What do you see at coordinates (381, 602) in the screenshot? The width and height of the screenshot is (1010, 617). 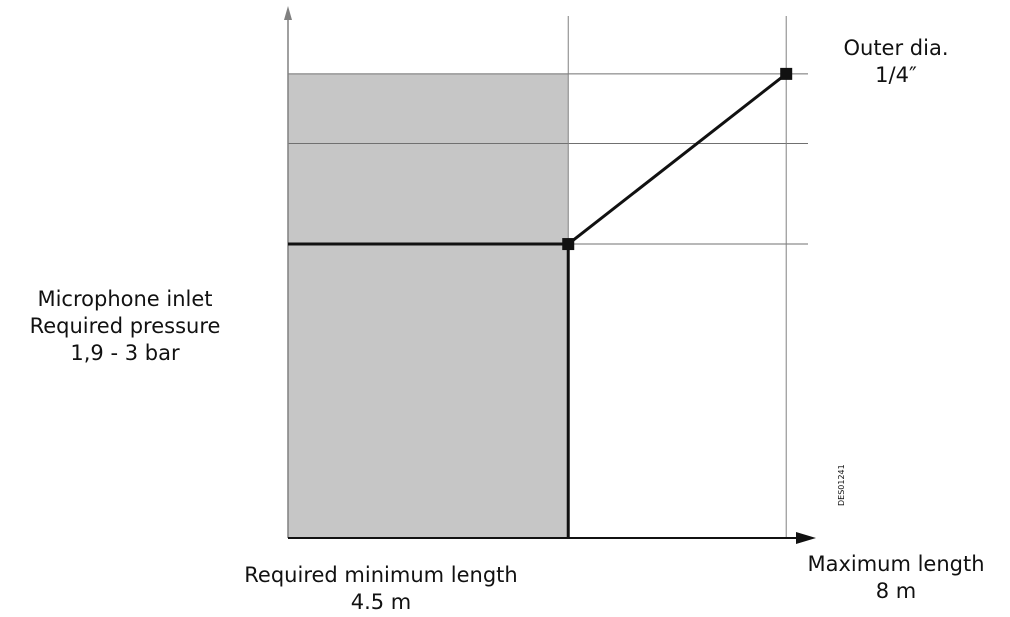 I see `min-length-label-line-2: 4.5 m` at bounding box center [381, 602].